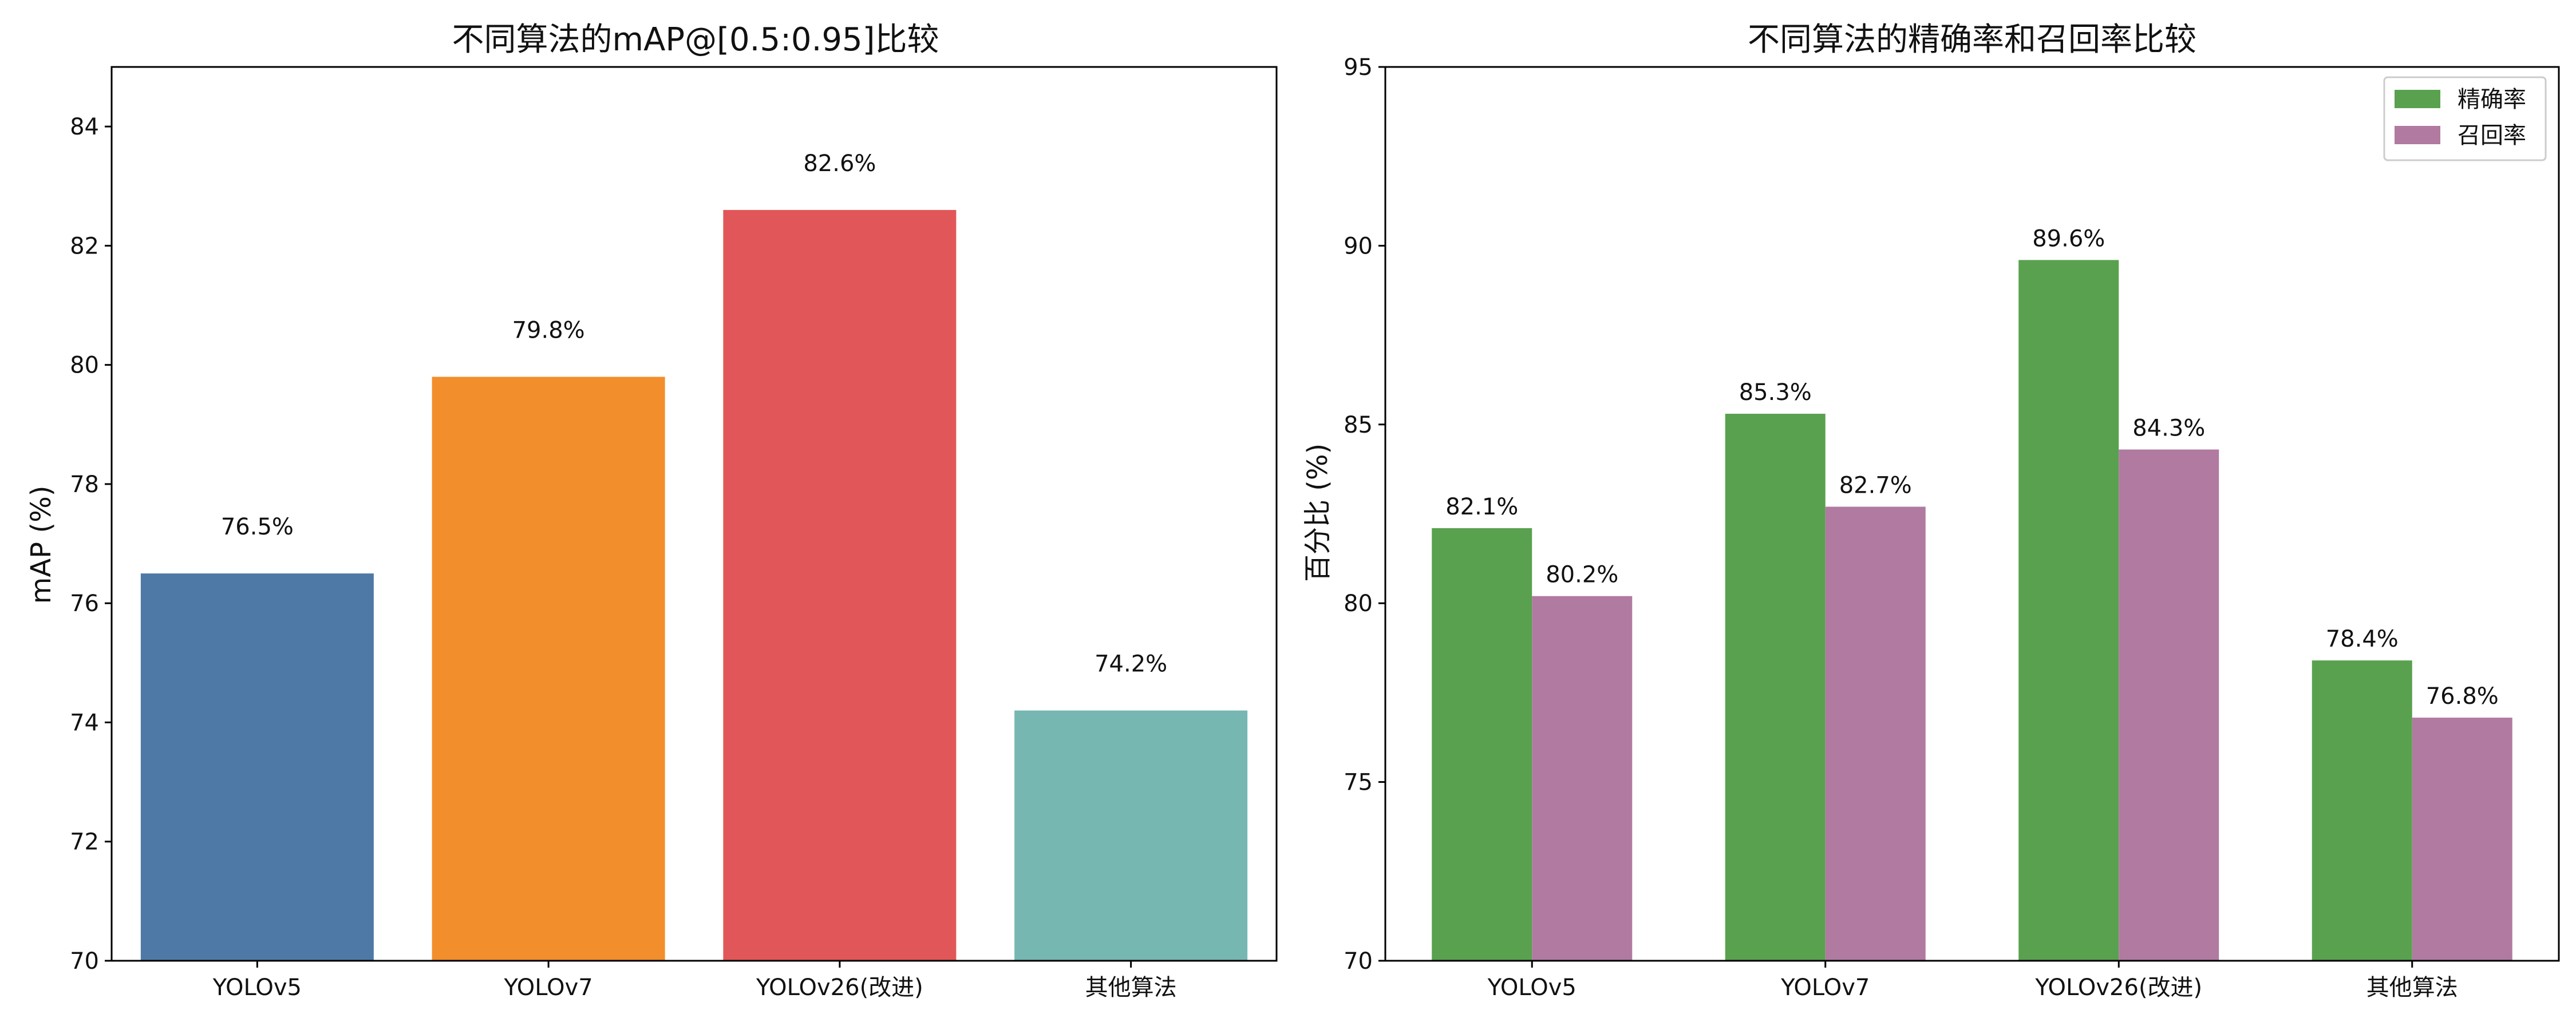  What do you see at coordinates (1875, 486) in the screenshot?
I see `bar-value-label: 82.7%` at bounding box center [1875, 486].